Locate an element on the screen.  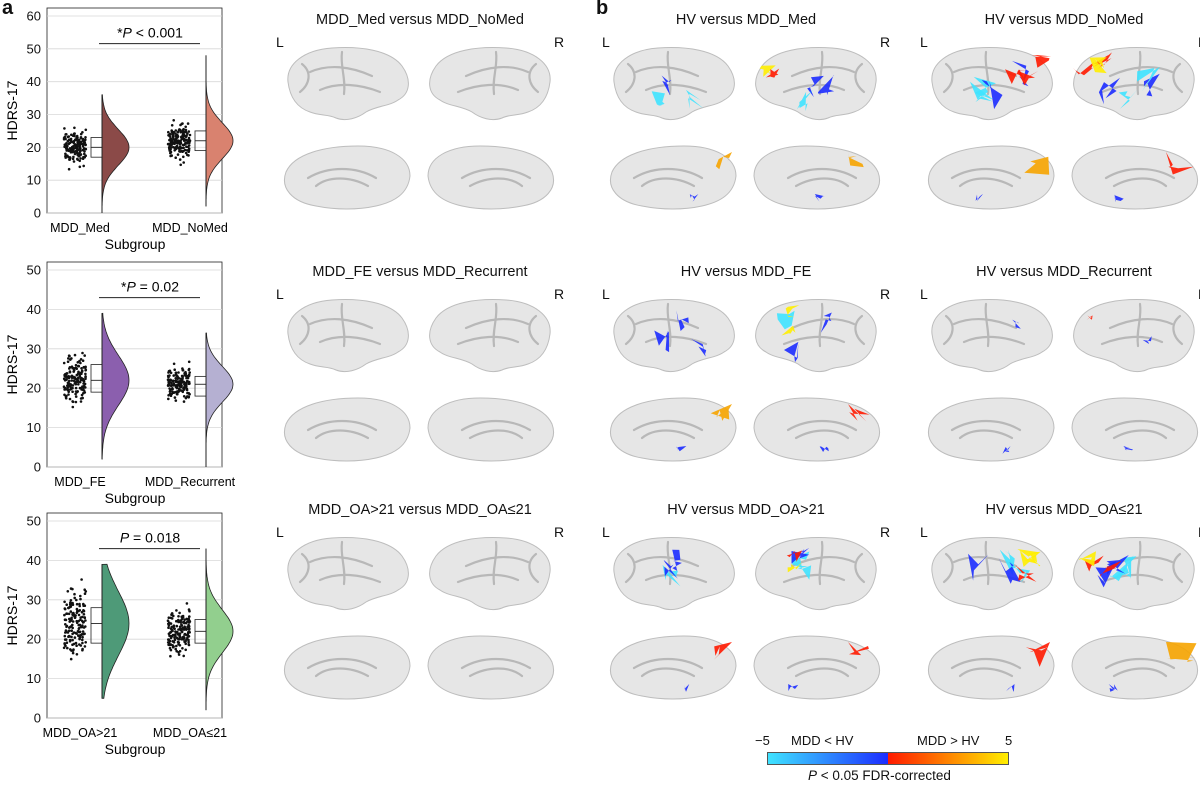
y-tick-label: 40 is located at coordinates (34, 81).